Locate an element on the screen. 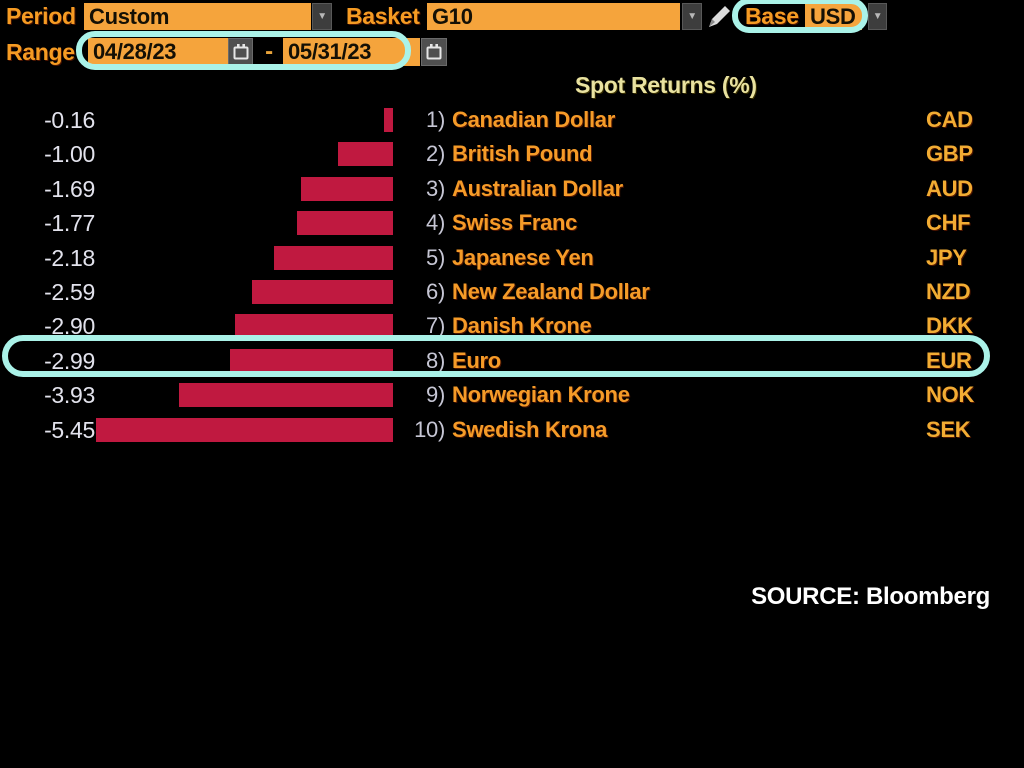 The image size is (1024, 768). chart-row-NZD: -2.59 6) New Zealand Dollar NZD is located at coordinates (512, 293).